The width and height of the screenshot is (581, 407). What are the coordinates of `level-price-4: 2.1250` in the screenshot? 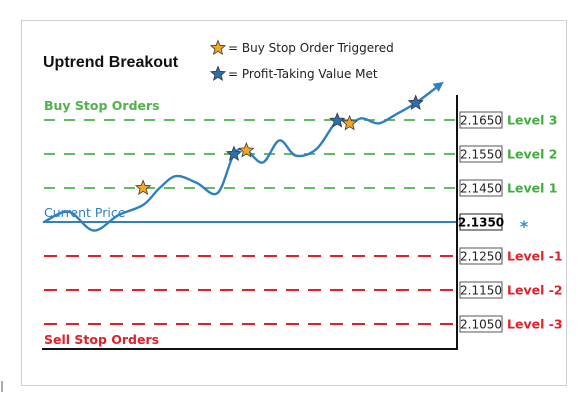 It's located at (481, 257).